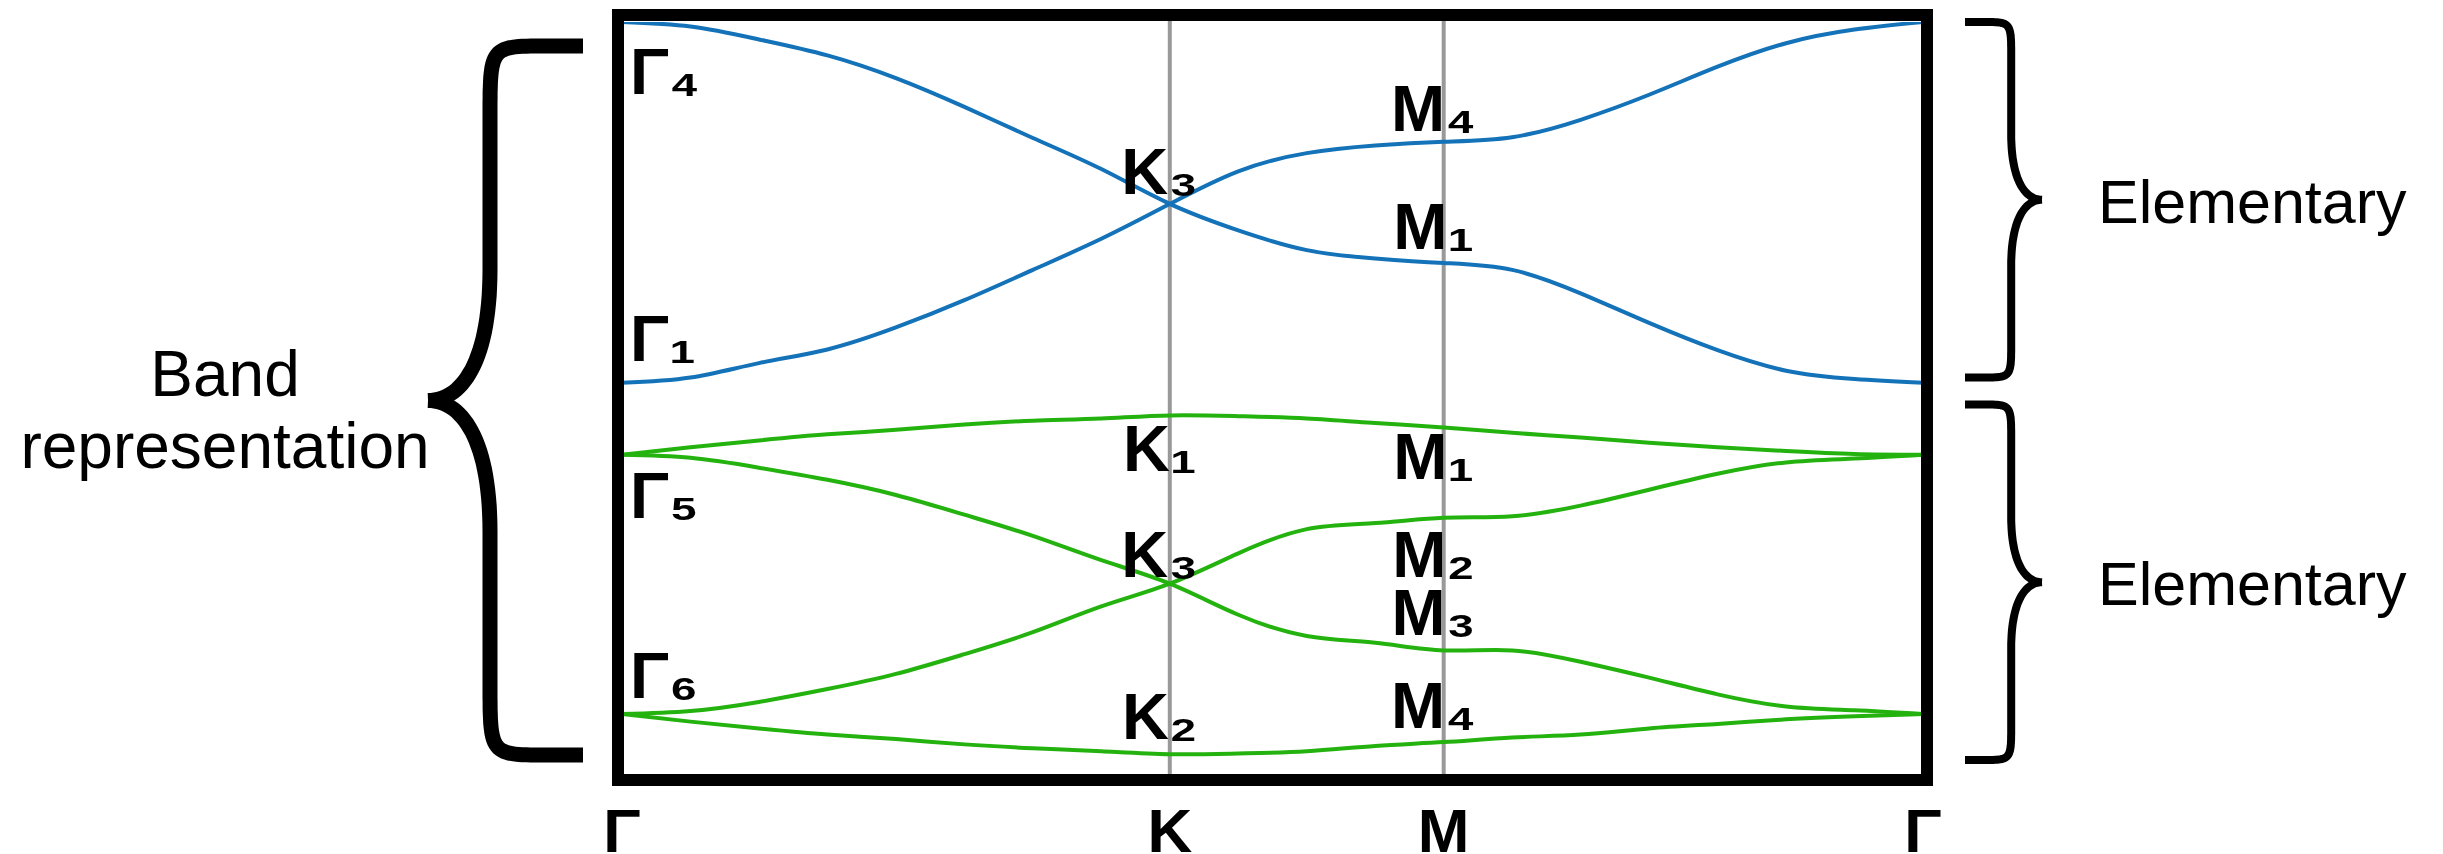 The image size is (2443, 854). What do you see at coordinates (663, 338) in the screenshot?
I see `annotation: Γ₁` at bounding box center [663, 338].